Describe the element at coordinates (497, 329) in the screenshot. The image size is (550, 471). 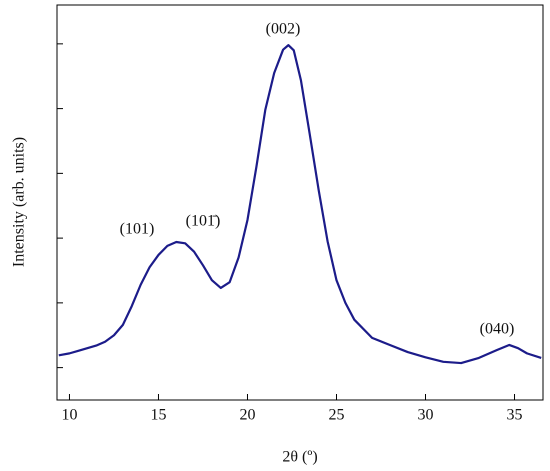
I see `peak-label: (040)` at that location.